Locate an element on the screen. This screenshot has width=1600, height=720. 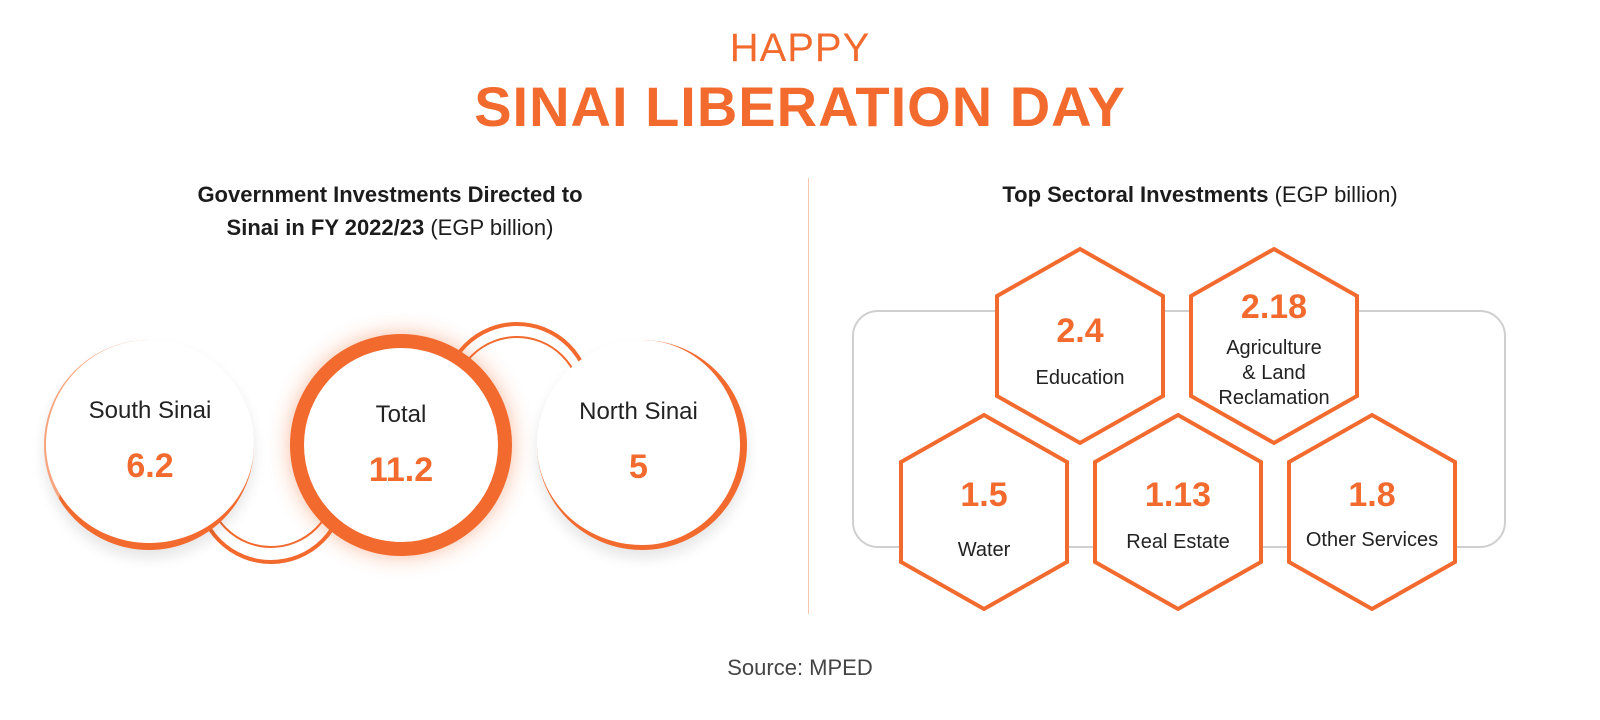
circle-south-sinai: South Sinai 6.2 is located at coordinates (149, 445).